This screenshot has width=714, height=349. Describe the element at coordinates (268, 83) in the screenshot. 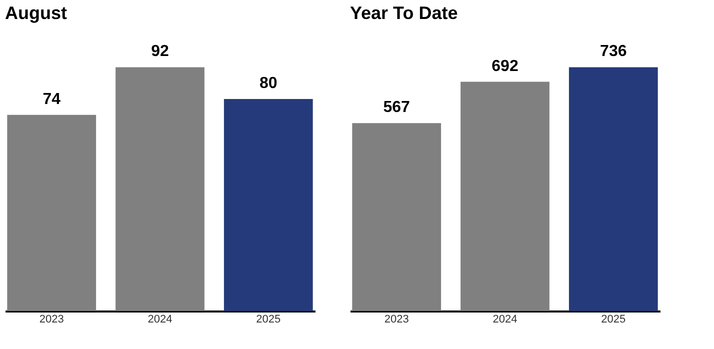

I see `data-label: 80` at that location.